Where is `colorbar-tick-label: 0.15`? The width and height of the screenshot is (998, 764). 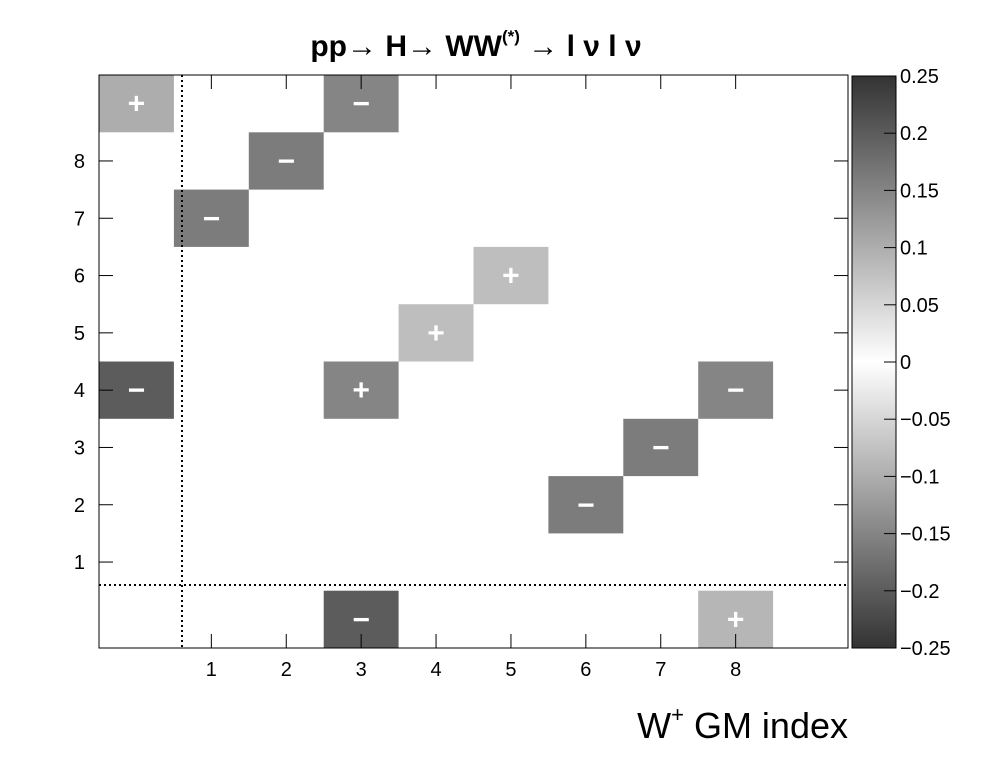
colorbar-tick-label: 0.15 is located at coordinates (919, 191).